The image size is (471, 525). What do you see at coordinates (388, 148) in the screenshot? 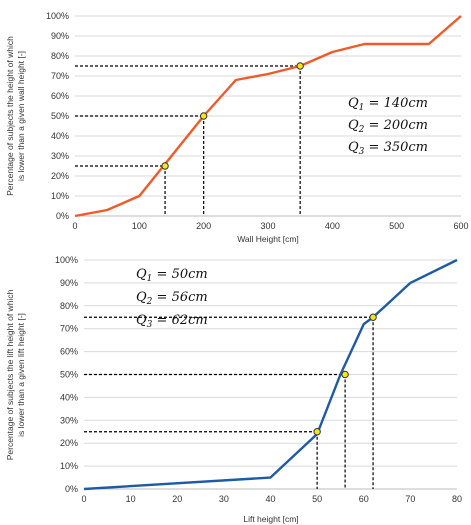
I see `quartile-annotation: Q3 = 350cm` at bounding box center [388, 148].